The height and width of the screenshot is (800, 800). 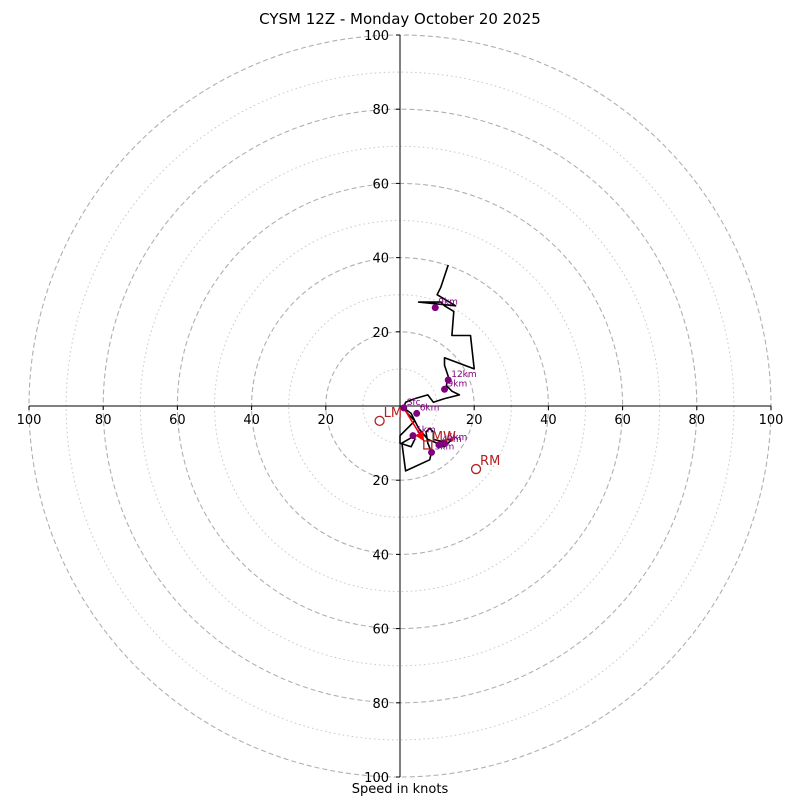 What do you see at coordinates (452, 440) in the screenshot?
I see `height-marker-label: 4km` at bounding box center [452, 440].